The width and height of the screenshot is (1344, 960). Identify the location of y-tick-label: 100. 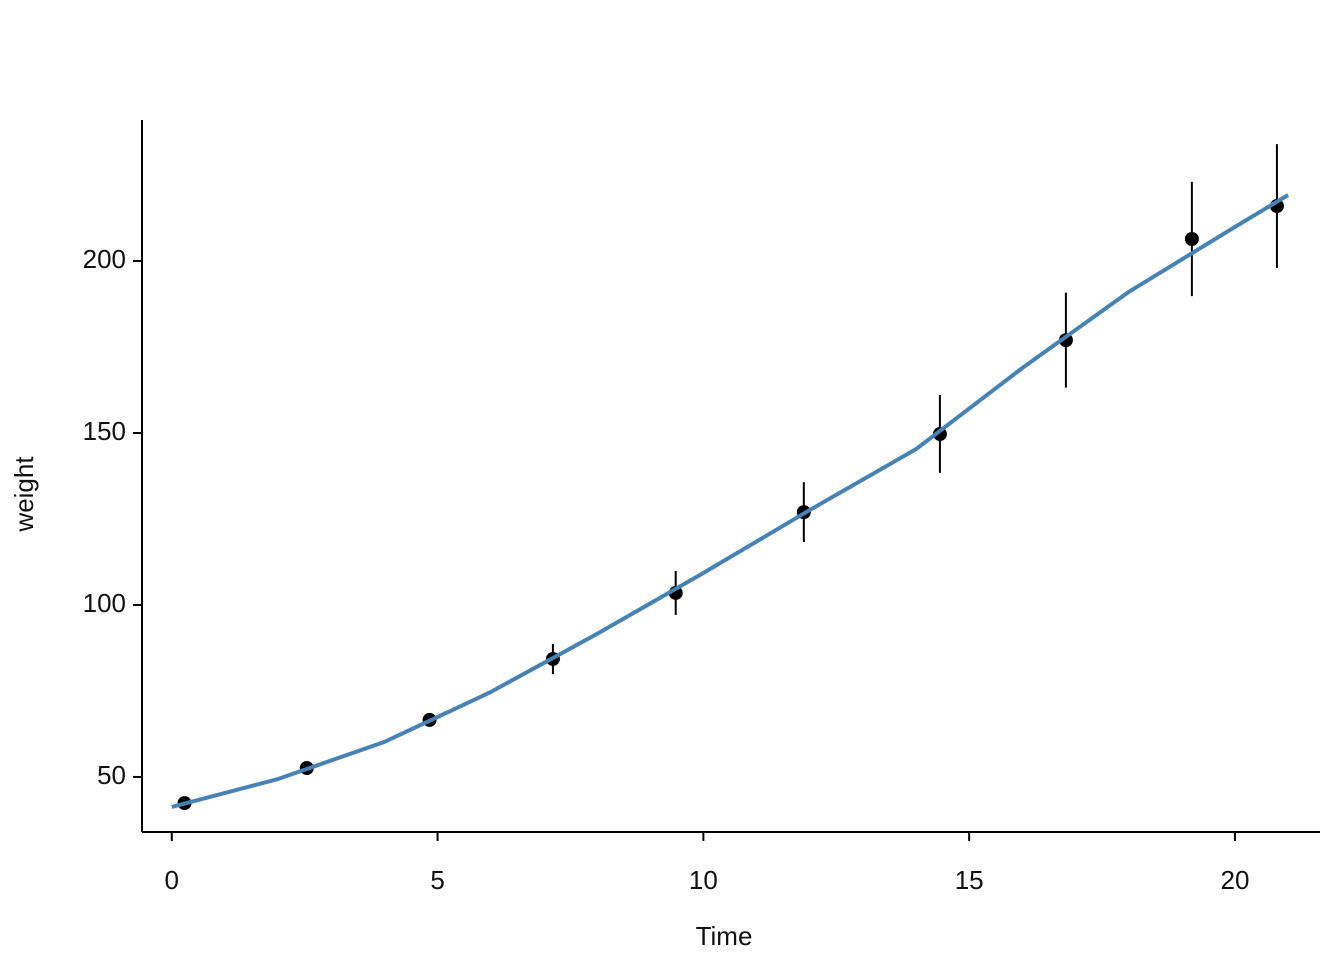
(104, 603).